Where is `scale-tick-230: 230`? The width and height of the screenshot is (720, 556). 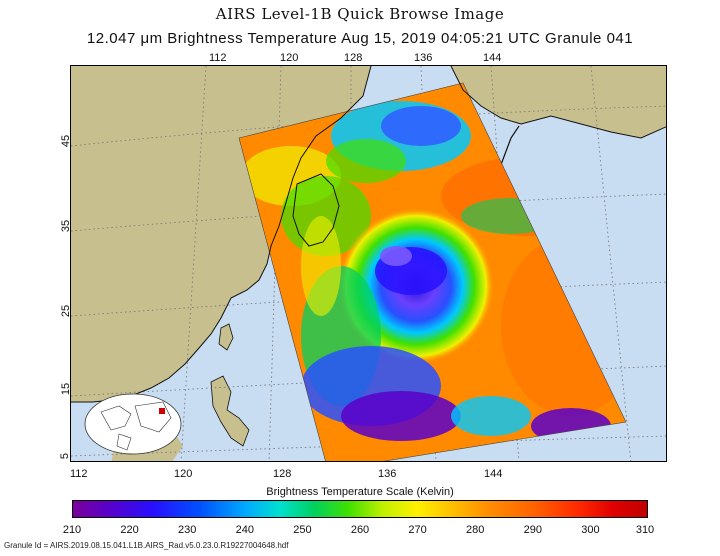
scale-tick-230: 230 is located at coordinates (187, 530).